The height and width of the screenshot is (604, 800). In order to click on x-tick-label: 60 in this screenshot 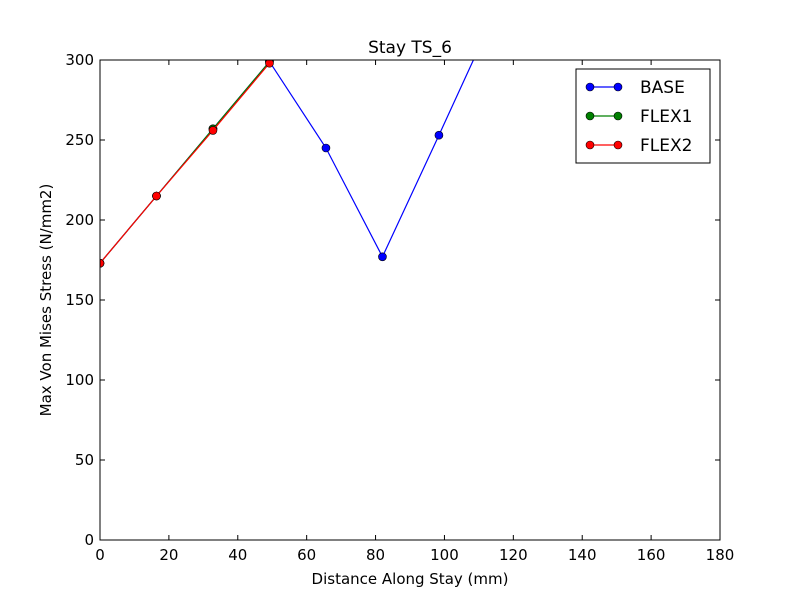, I will do `click(306, 555)`.